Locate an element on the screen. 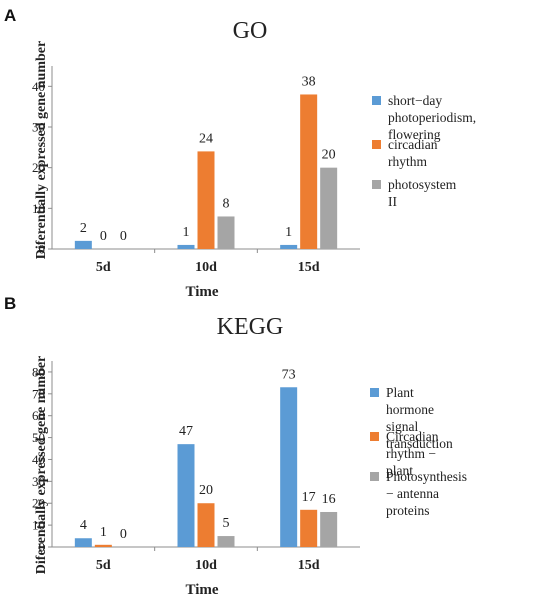 The width and height of the screenshot is (536, 604). y-tick-label: 60 is located at coordinates (38, 415).